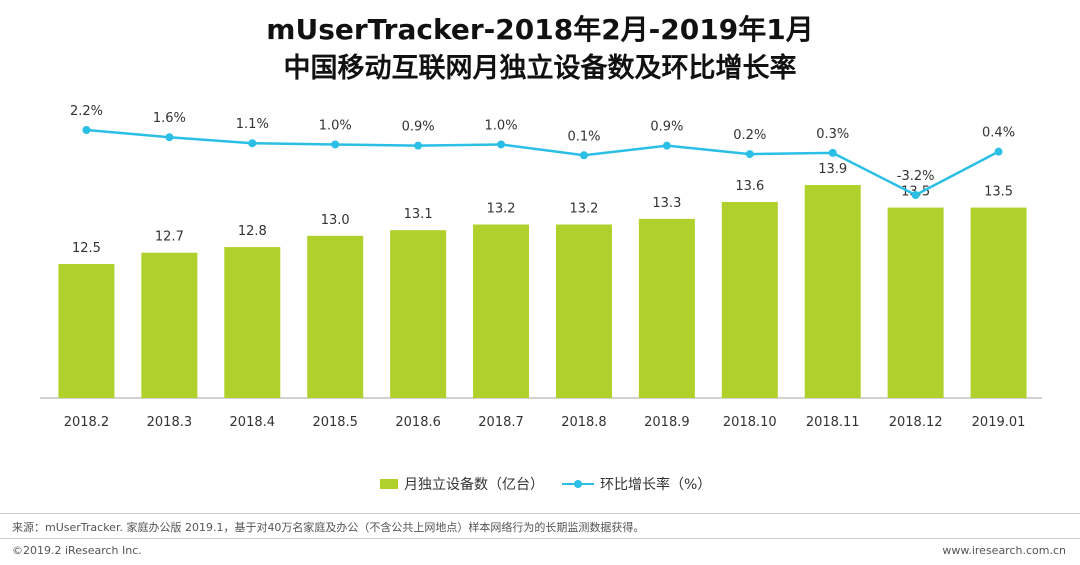  I want to click on x-tick-2018.7: 2018.7, so click(501, 422).